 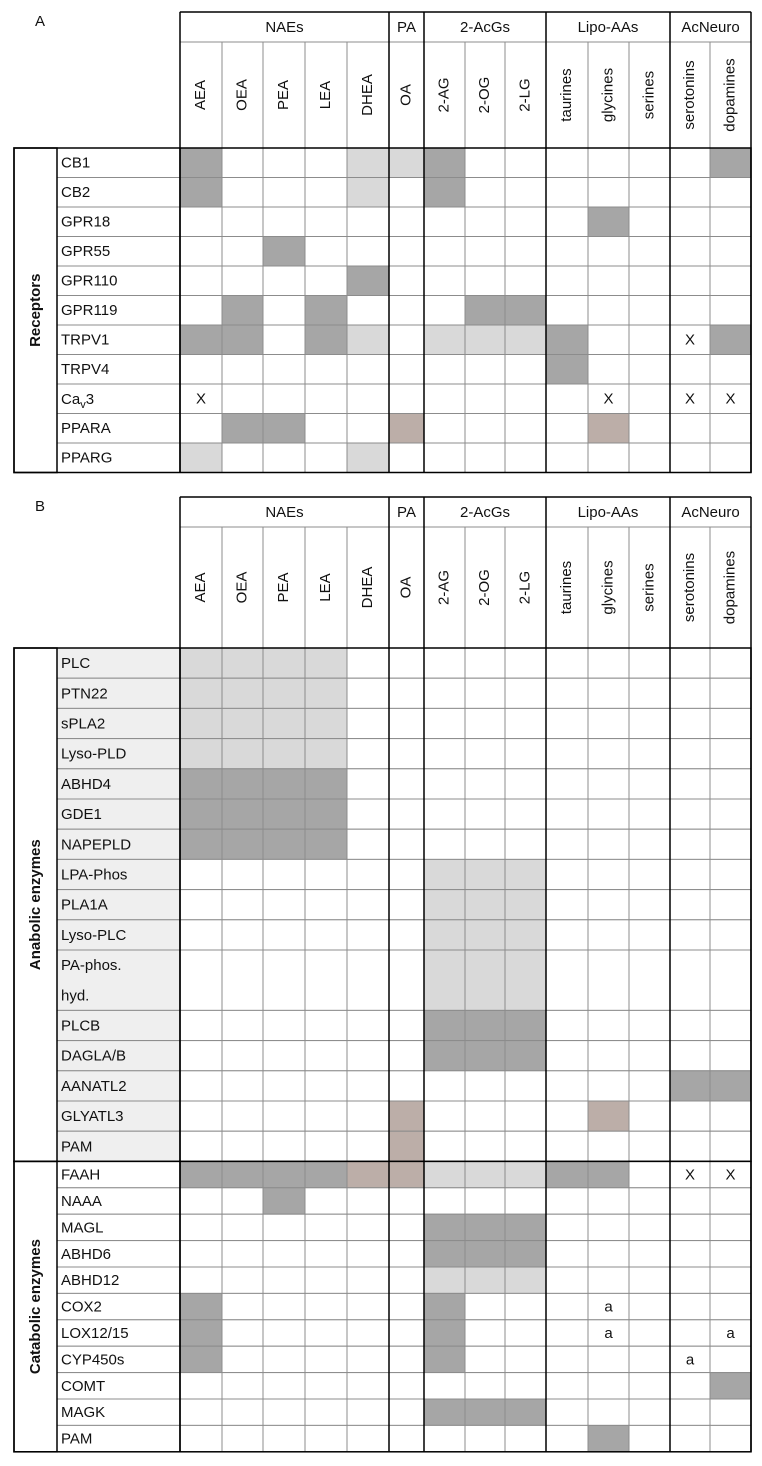 I want to click on row-name: hyd., so click(x=75, y=995).